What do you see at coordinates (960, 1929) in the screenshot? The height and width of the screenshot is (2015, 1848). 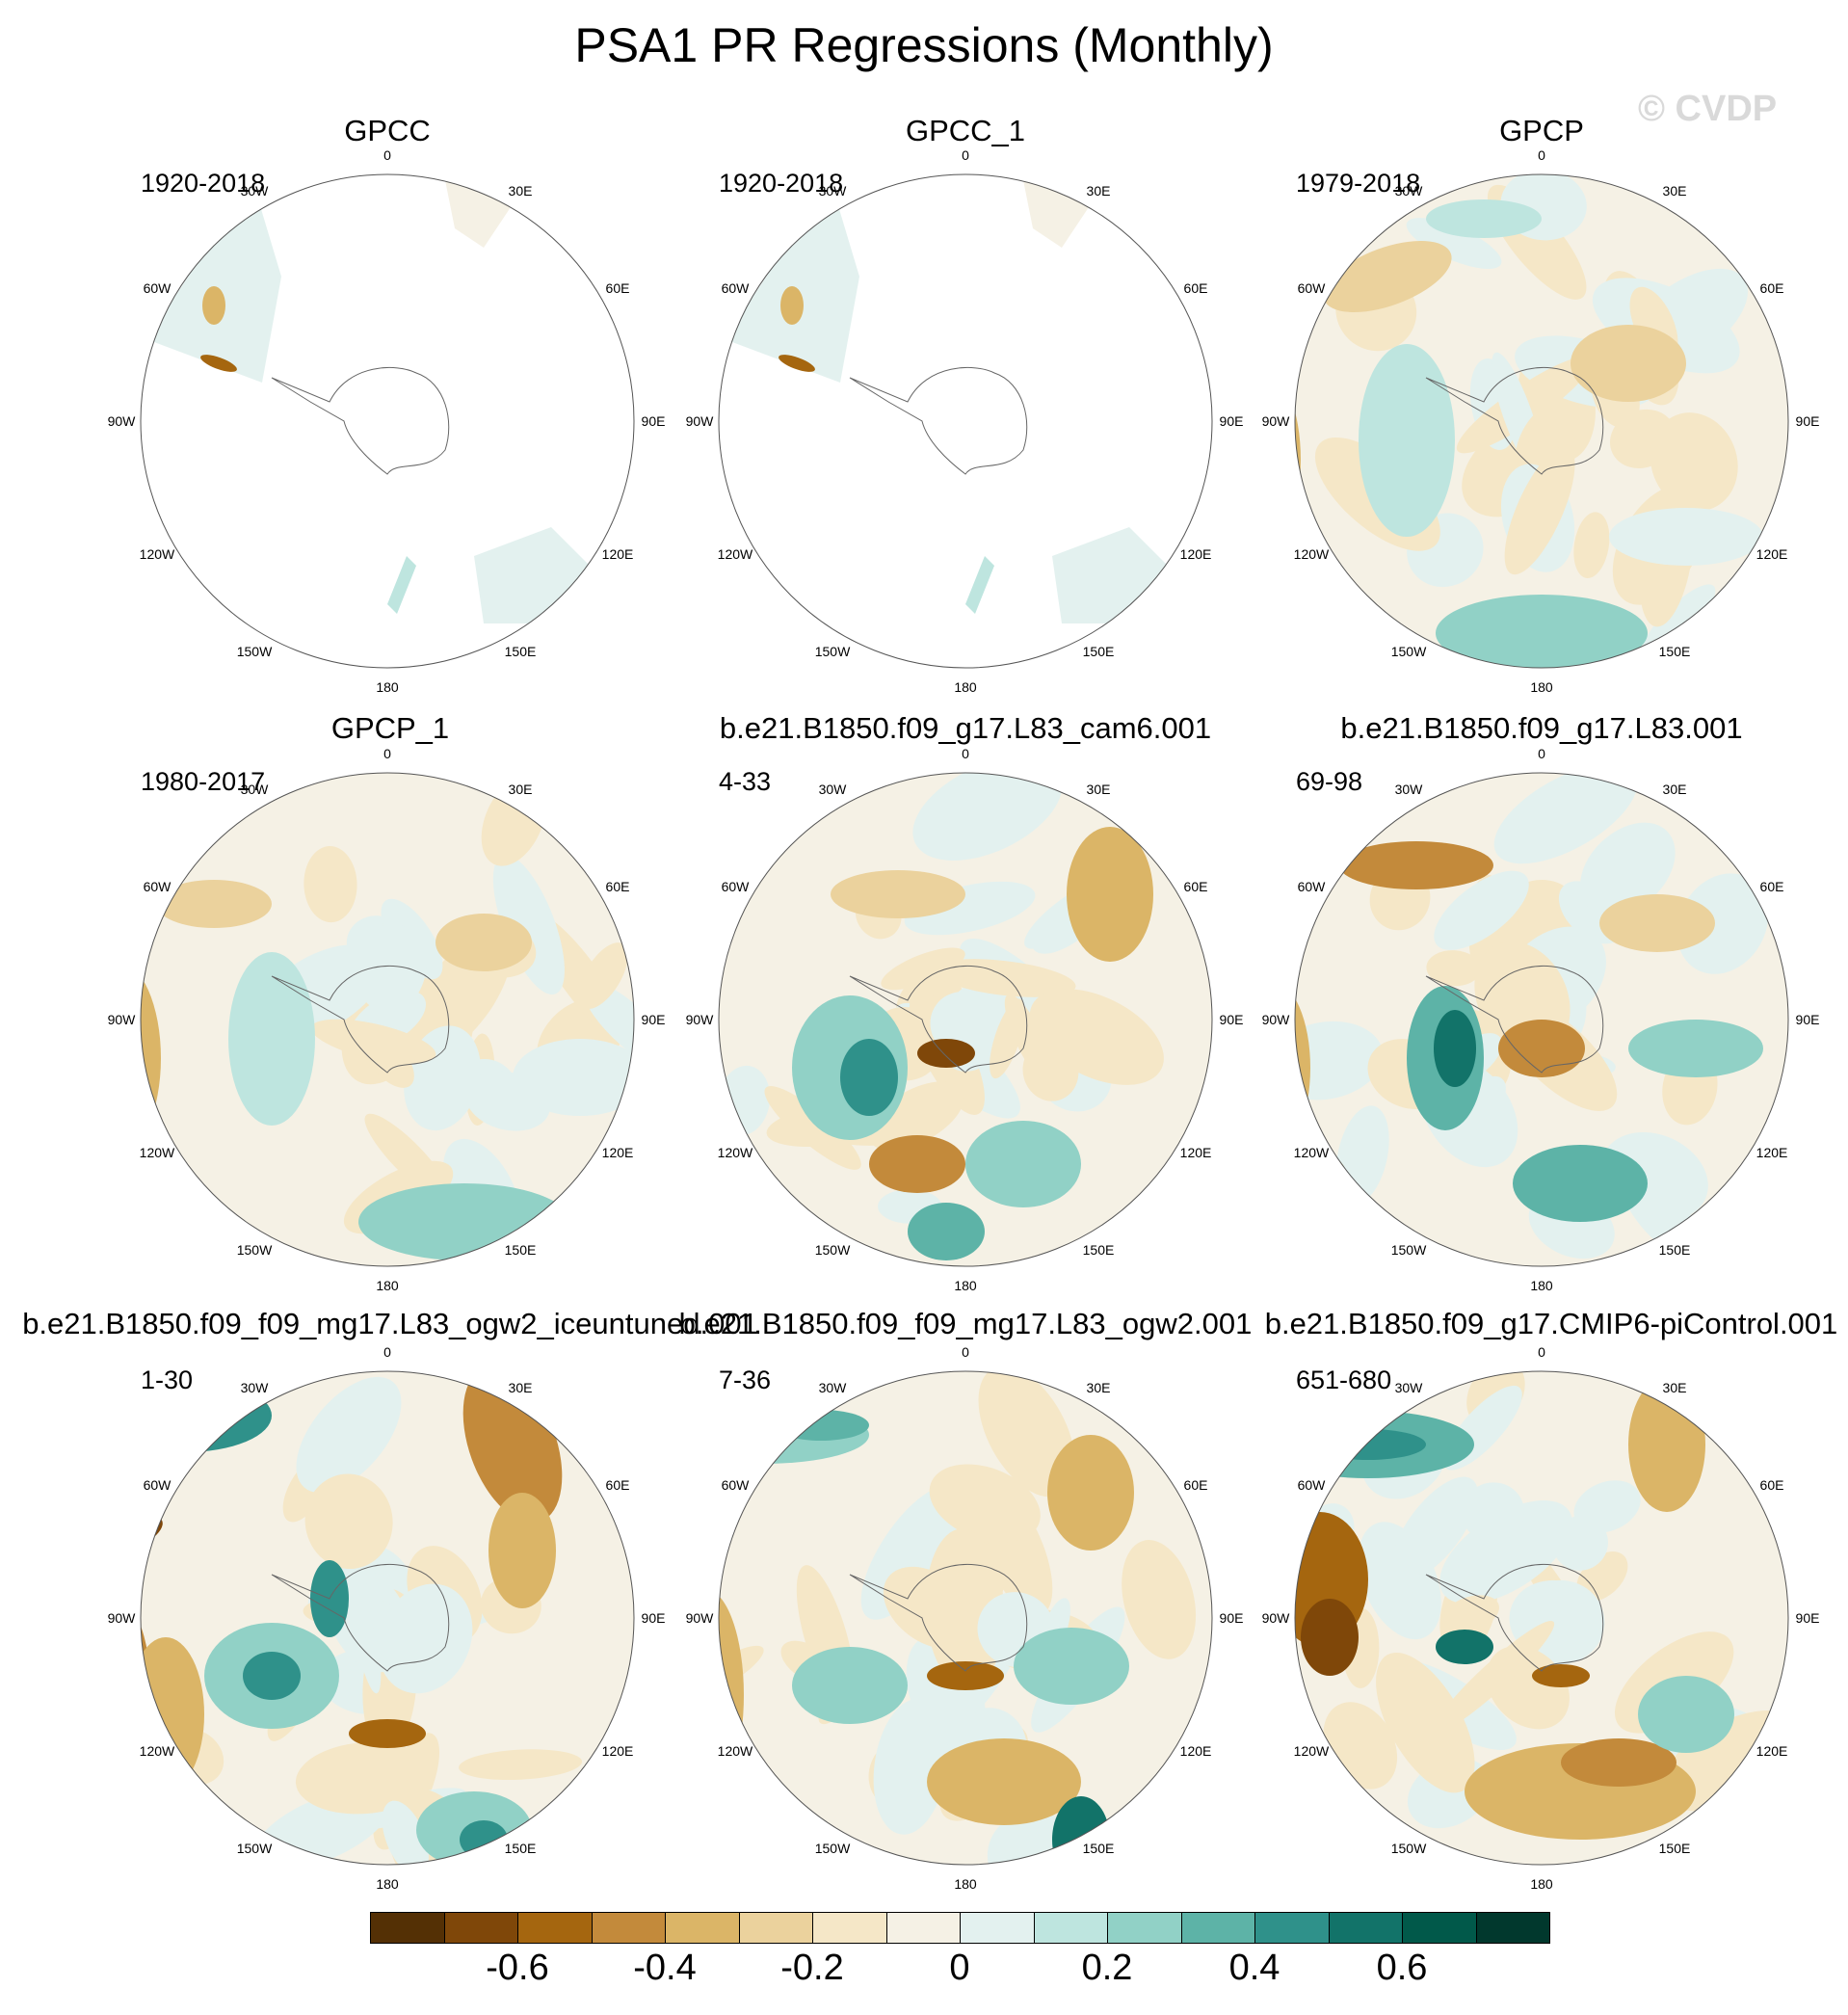 I see `colorbar` at bounding box center [960, 1929].